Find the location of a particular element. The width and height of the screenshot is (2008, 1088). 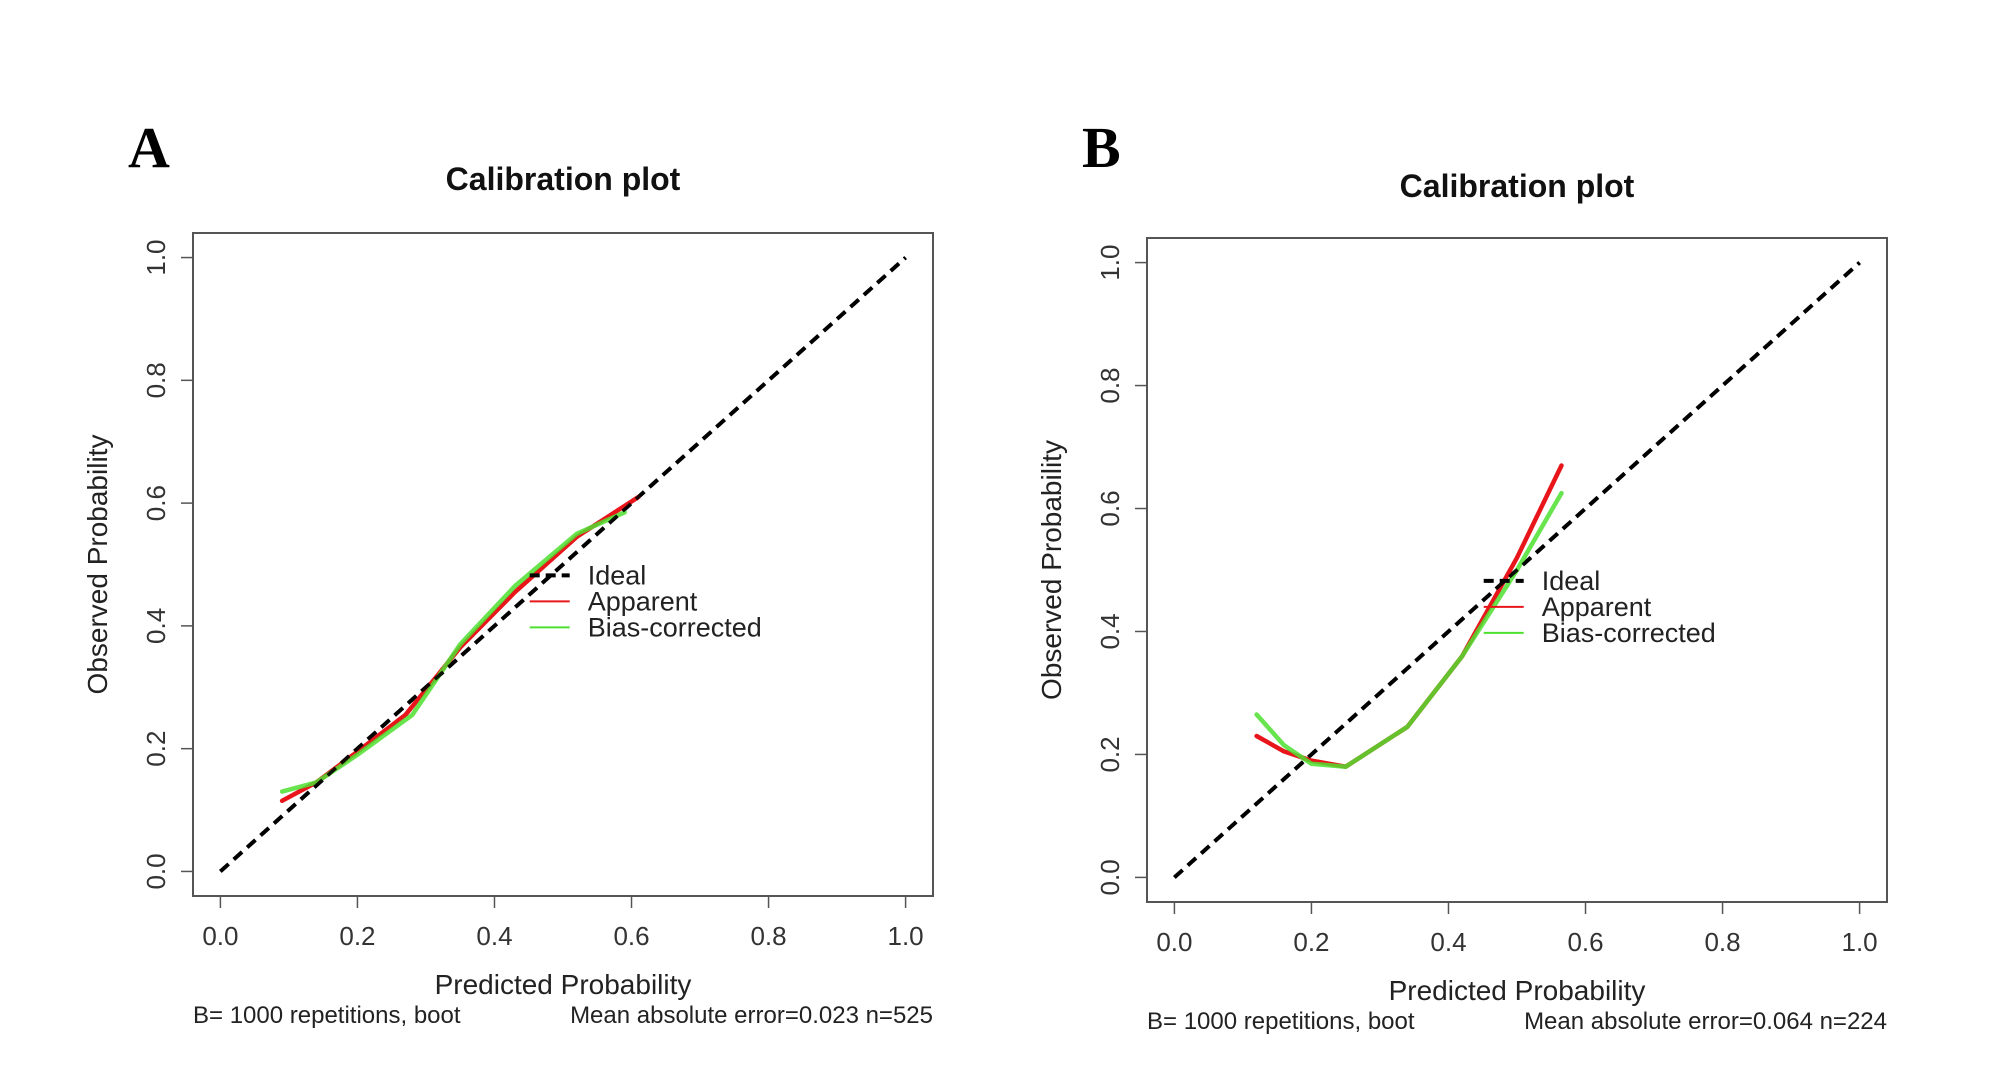

subtitle-right: Mean absolute error=0.064 n=224 is located at coordinates (1705, 1021).